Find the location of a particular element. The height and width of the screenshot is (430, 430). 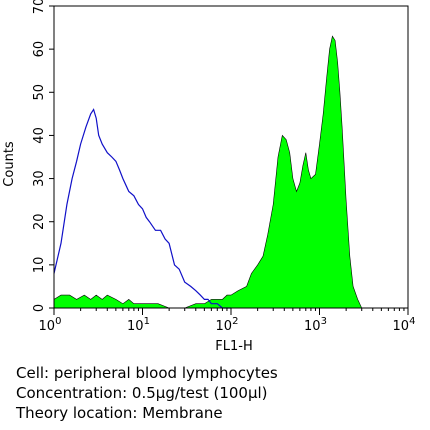

x-tick-label: 102 is located at coordinates (227, 325).